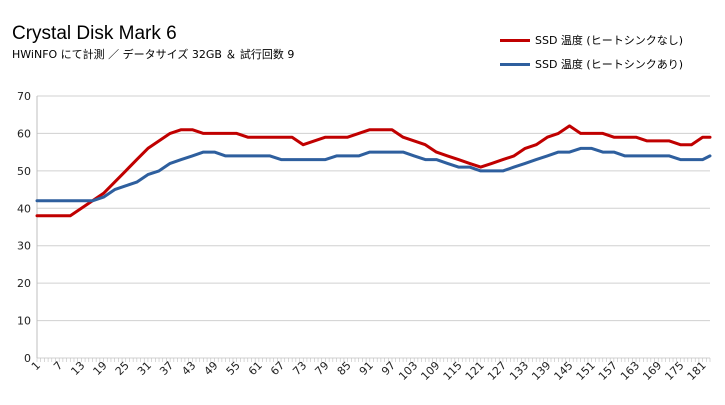 Image resolution: width=725 pixels, height=405 pixels. I want to click on y-tick-label: 50, so click(24, 171).